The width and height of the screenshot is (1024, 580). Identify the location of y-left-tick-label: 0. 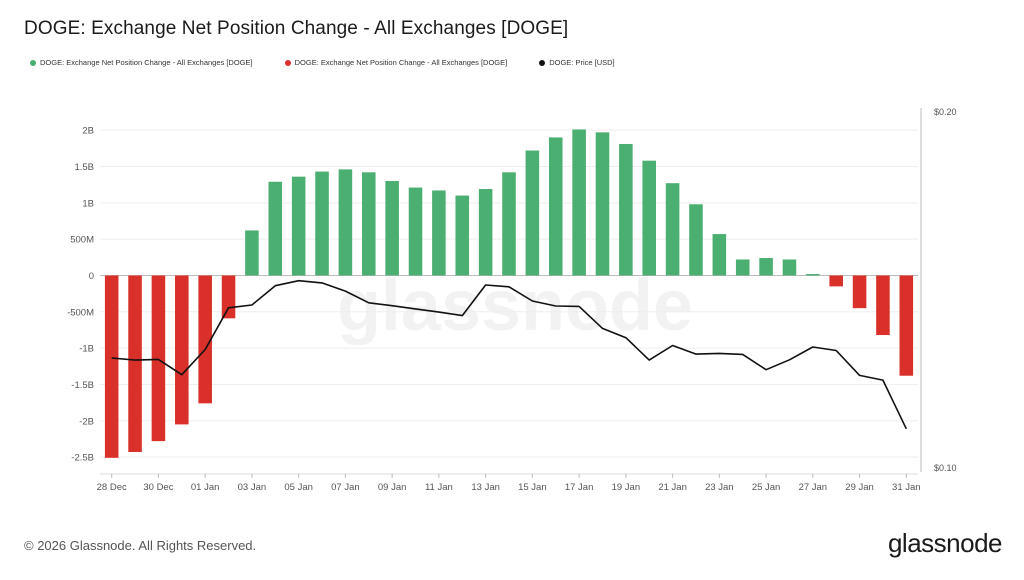
(91, 276).